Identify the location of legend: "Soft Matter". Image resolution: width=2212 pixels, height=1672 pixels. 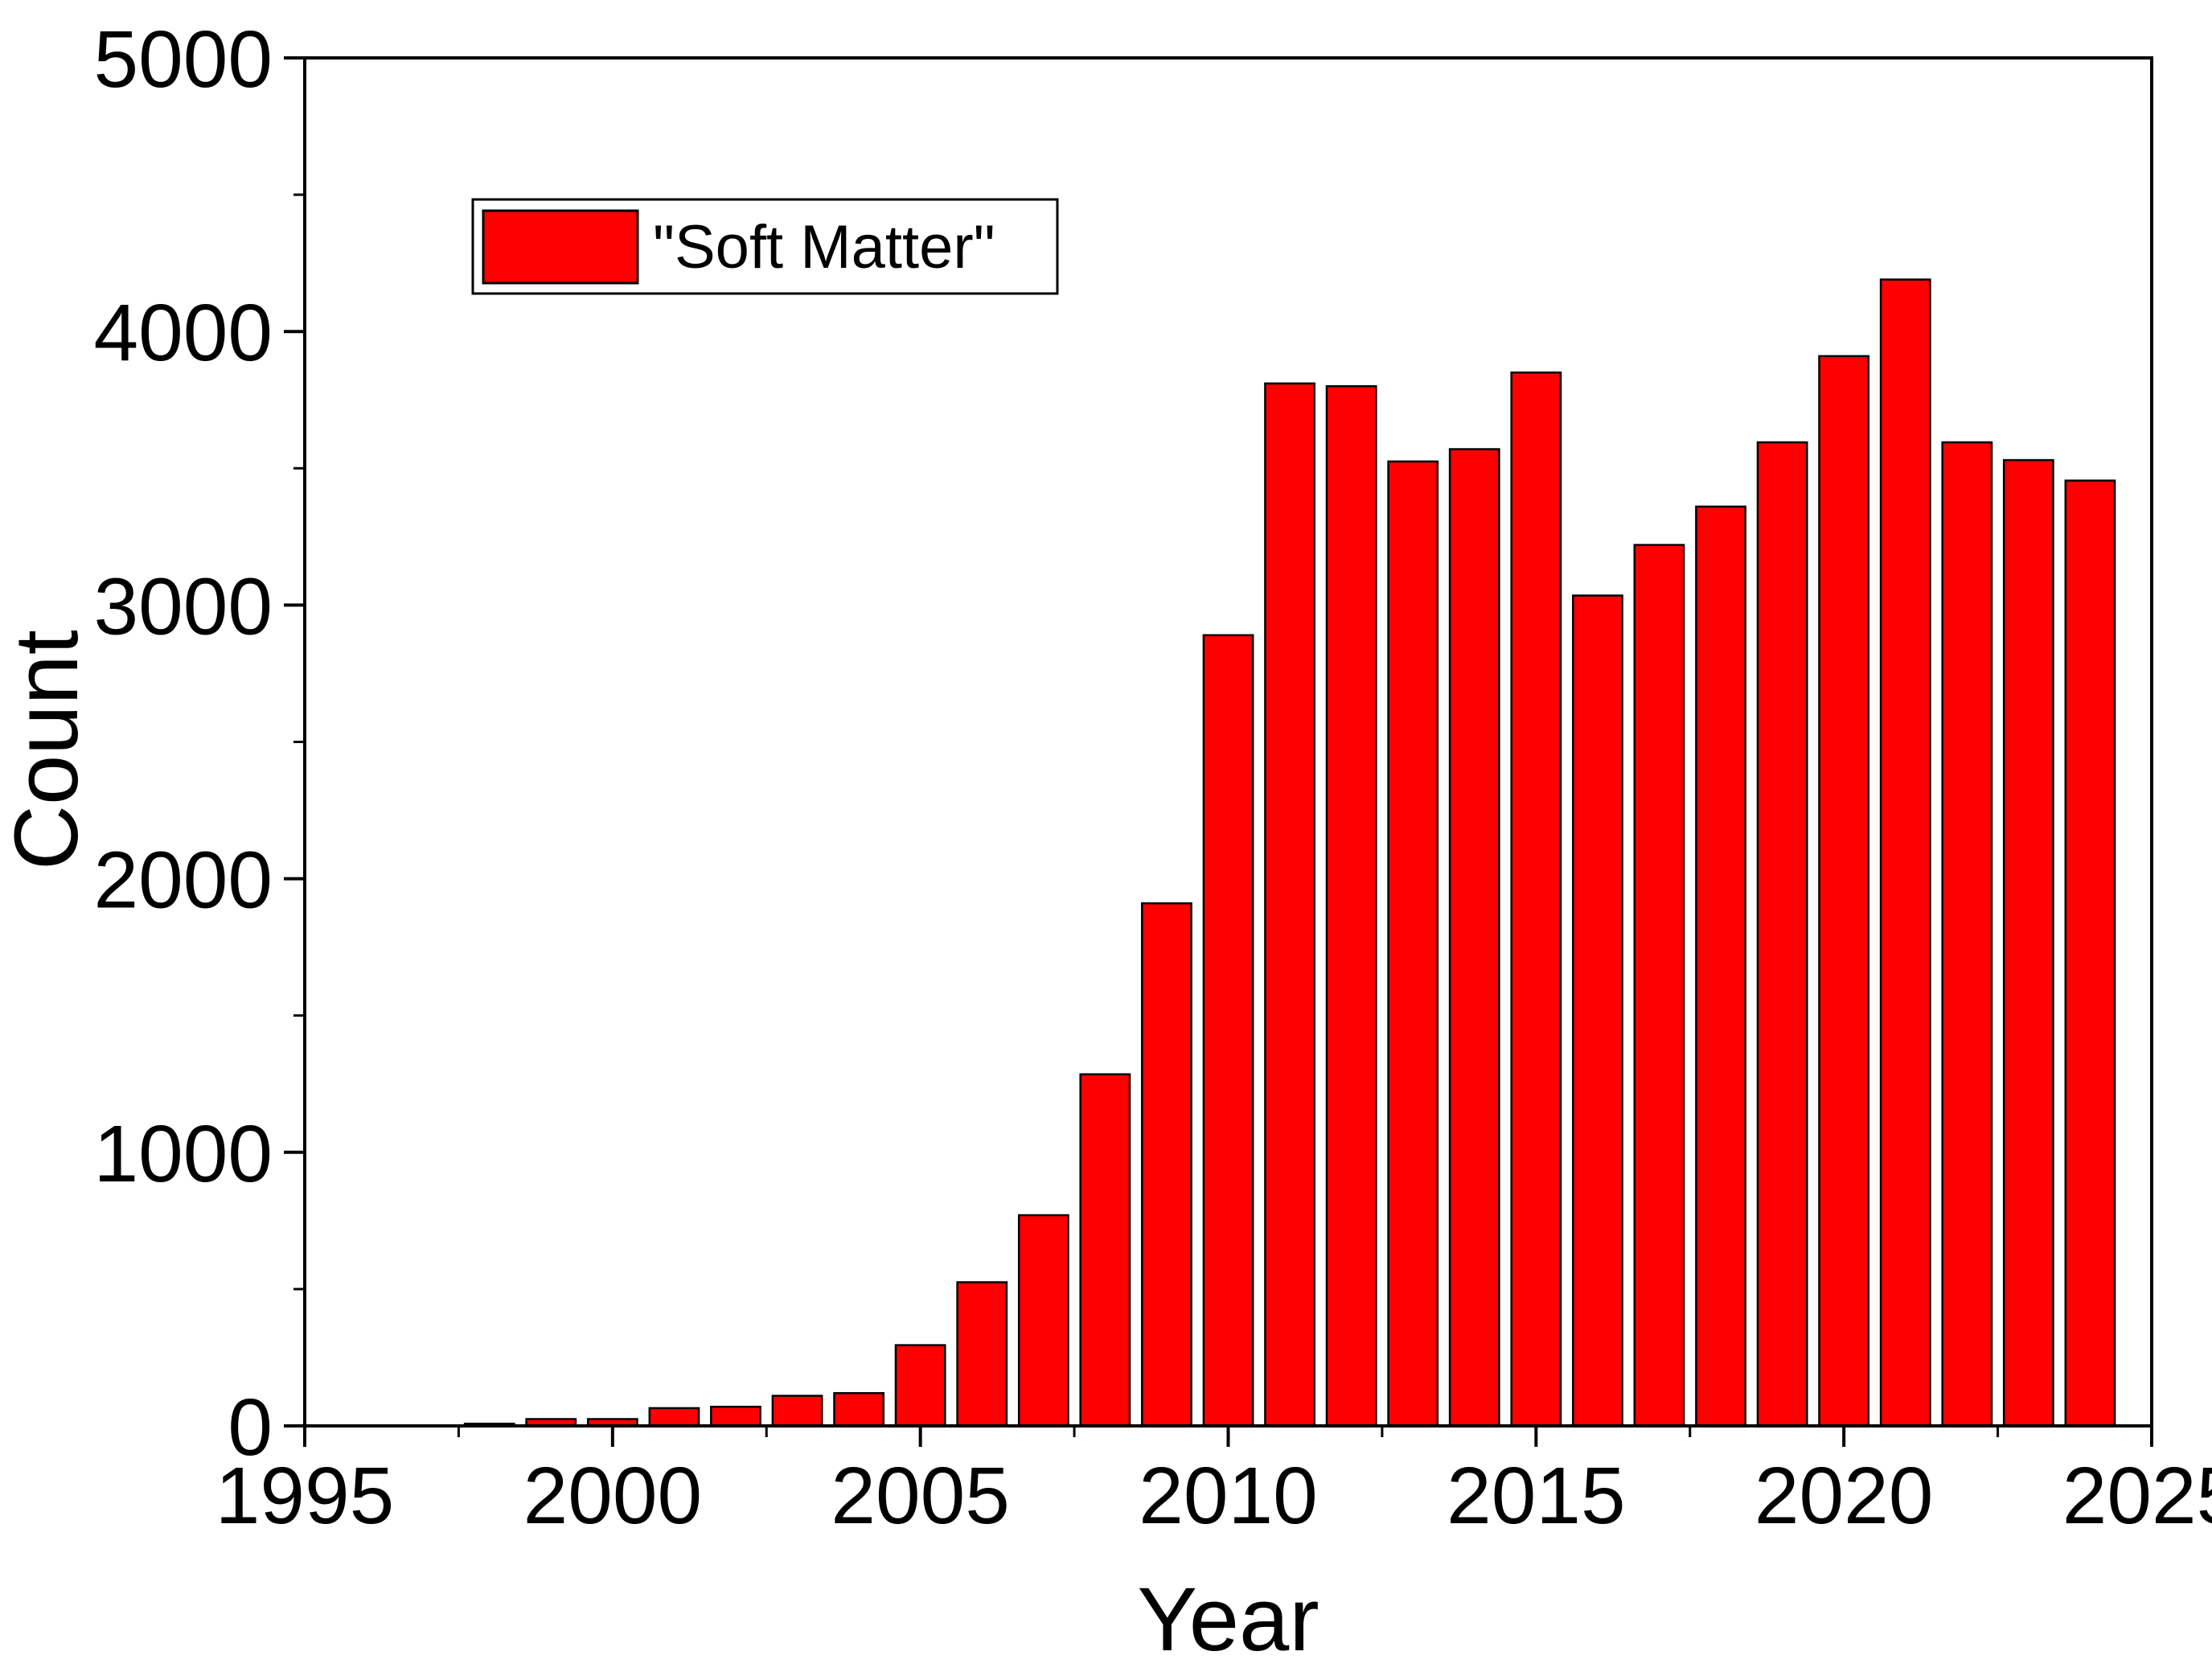
(765, 246).